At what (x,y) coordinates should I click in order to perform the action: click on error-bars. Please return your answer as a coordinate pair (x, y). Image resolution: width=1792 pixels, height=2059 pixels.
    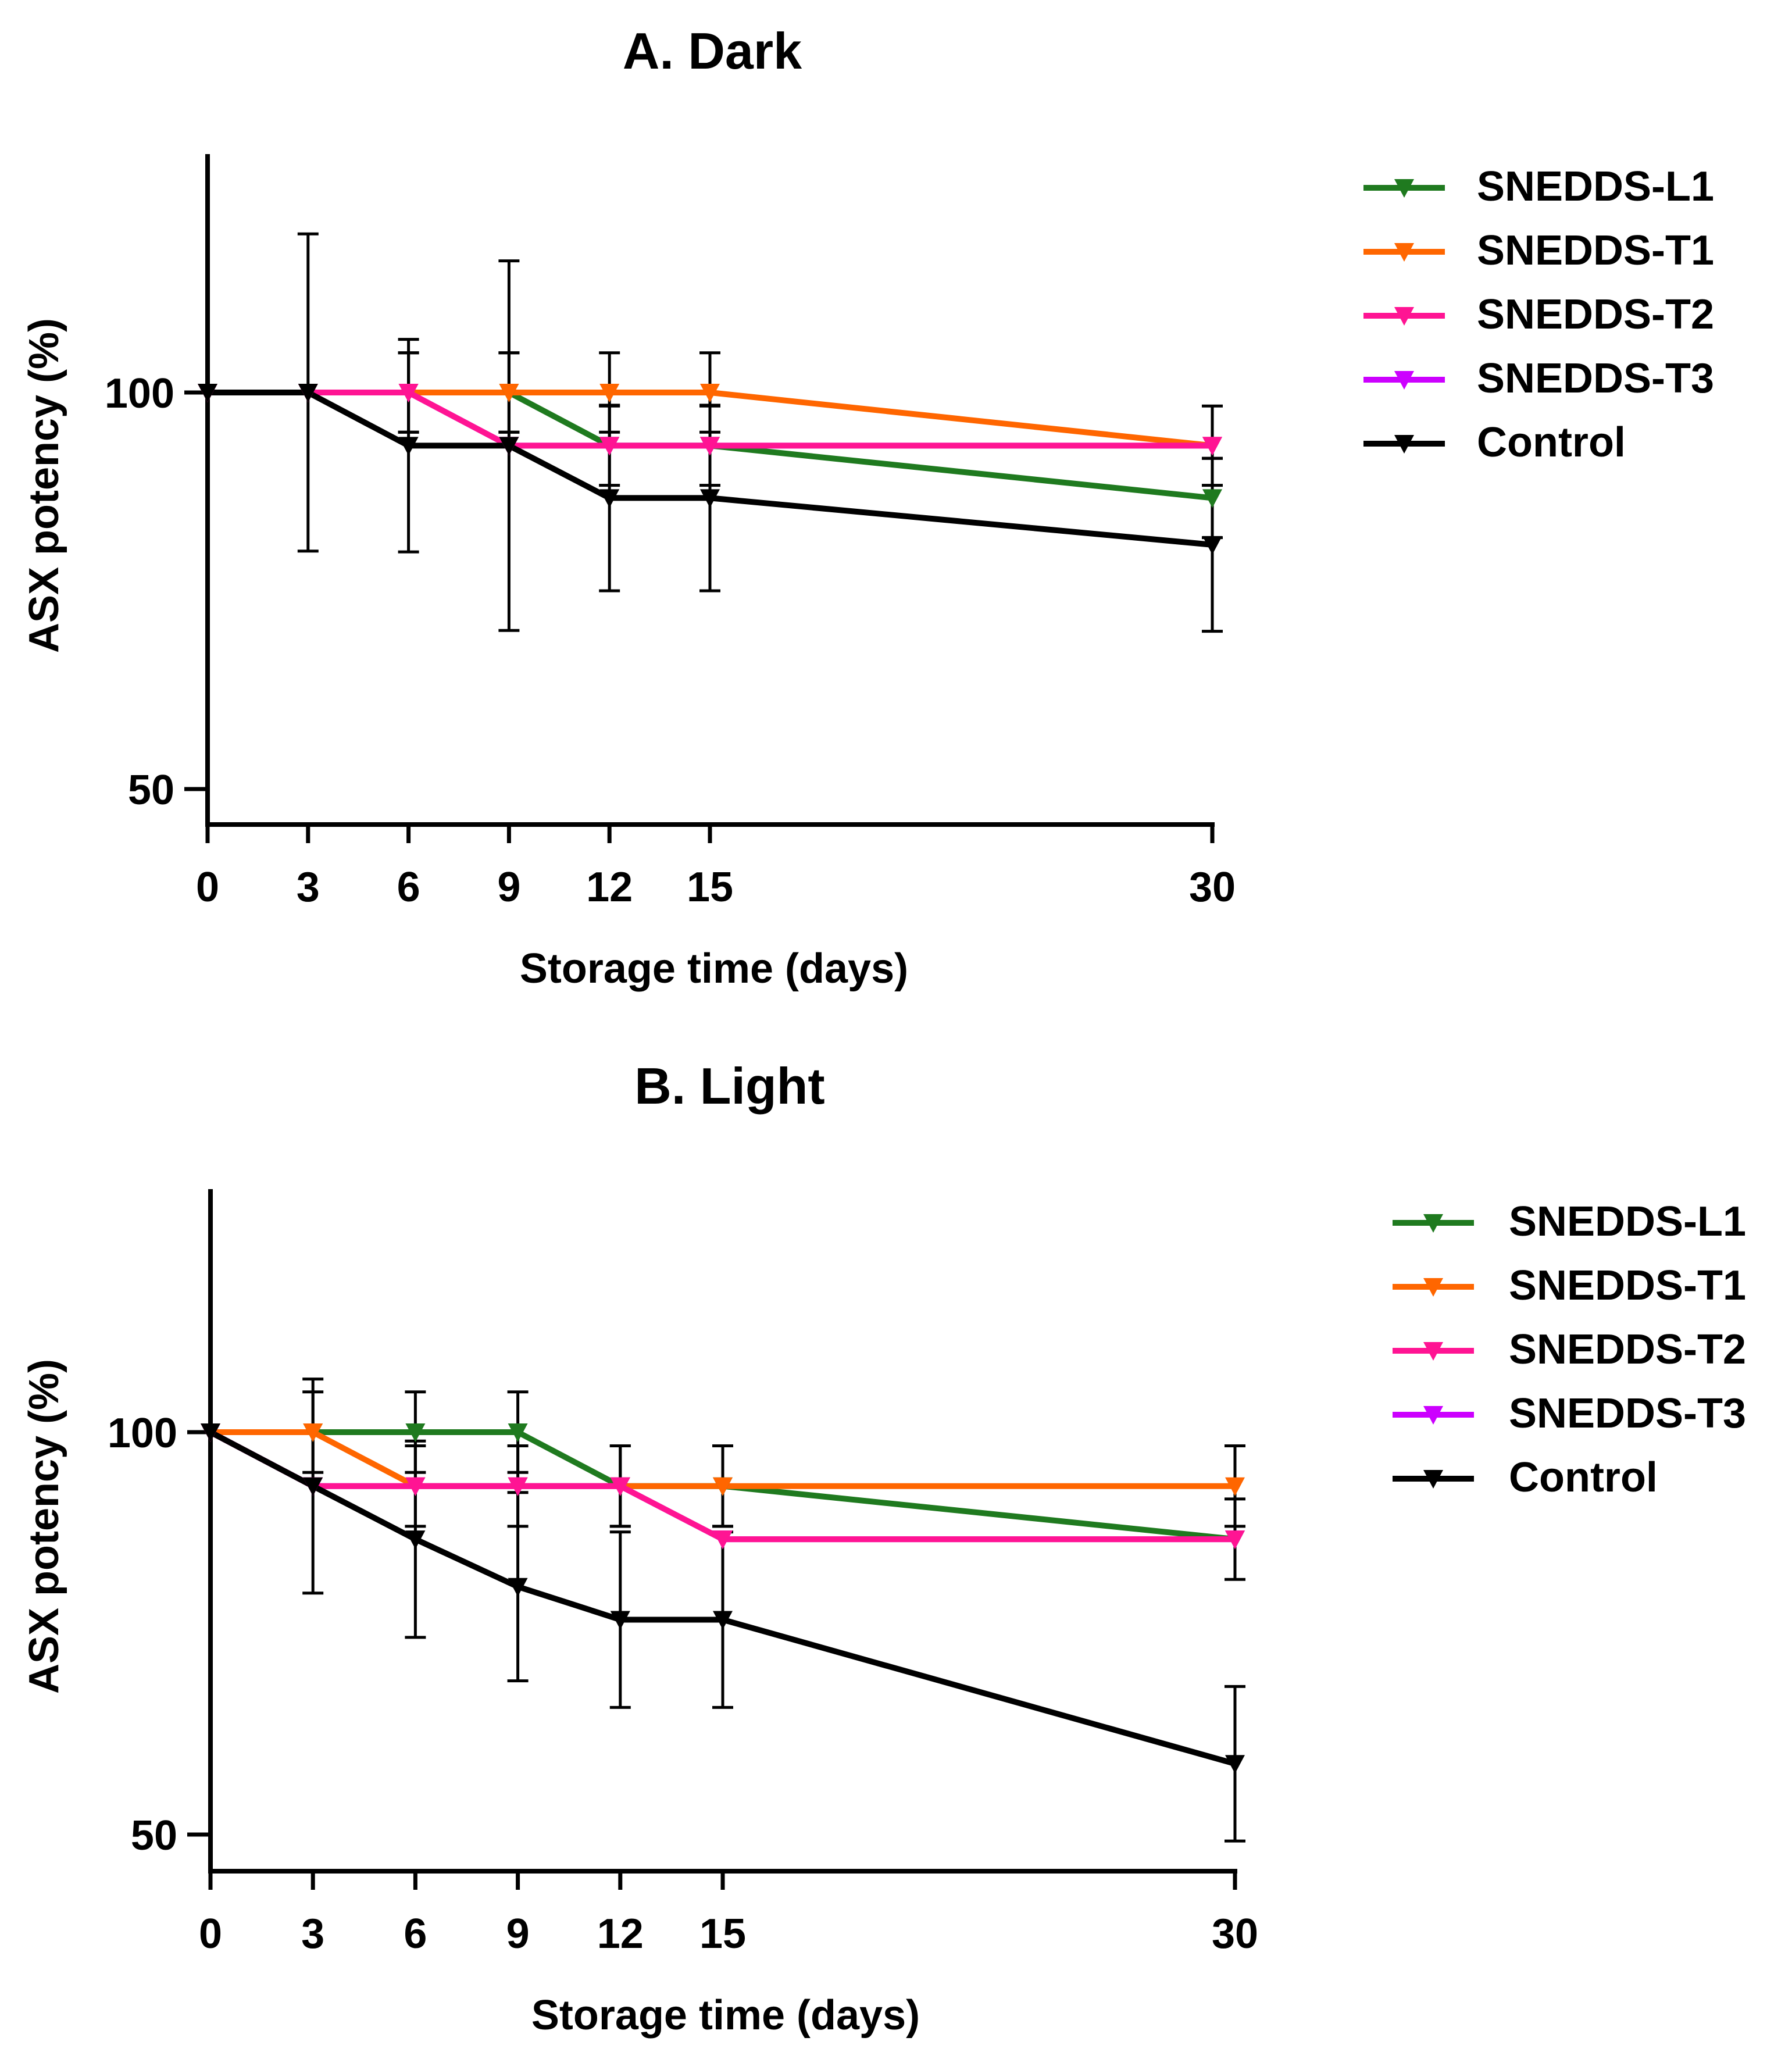
    Looking at the image, I should click on (774, 1610).